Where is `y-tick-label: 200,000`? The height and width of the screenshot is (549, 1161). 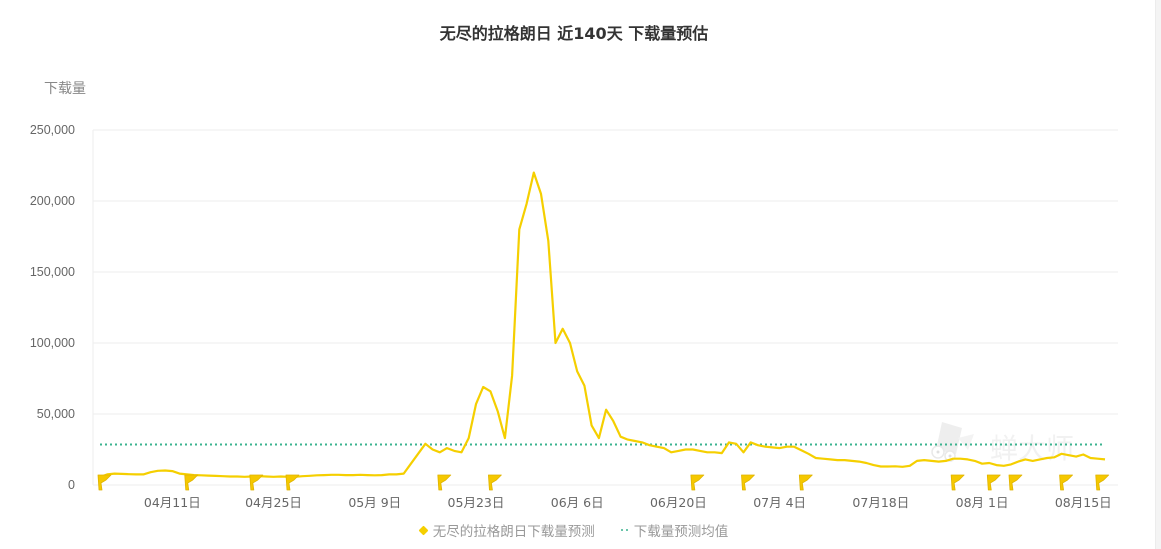
y-tick-label: 200,000 is located at coordinates (52, 201).